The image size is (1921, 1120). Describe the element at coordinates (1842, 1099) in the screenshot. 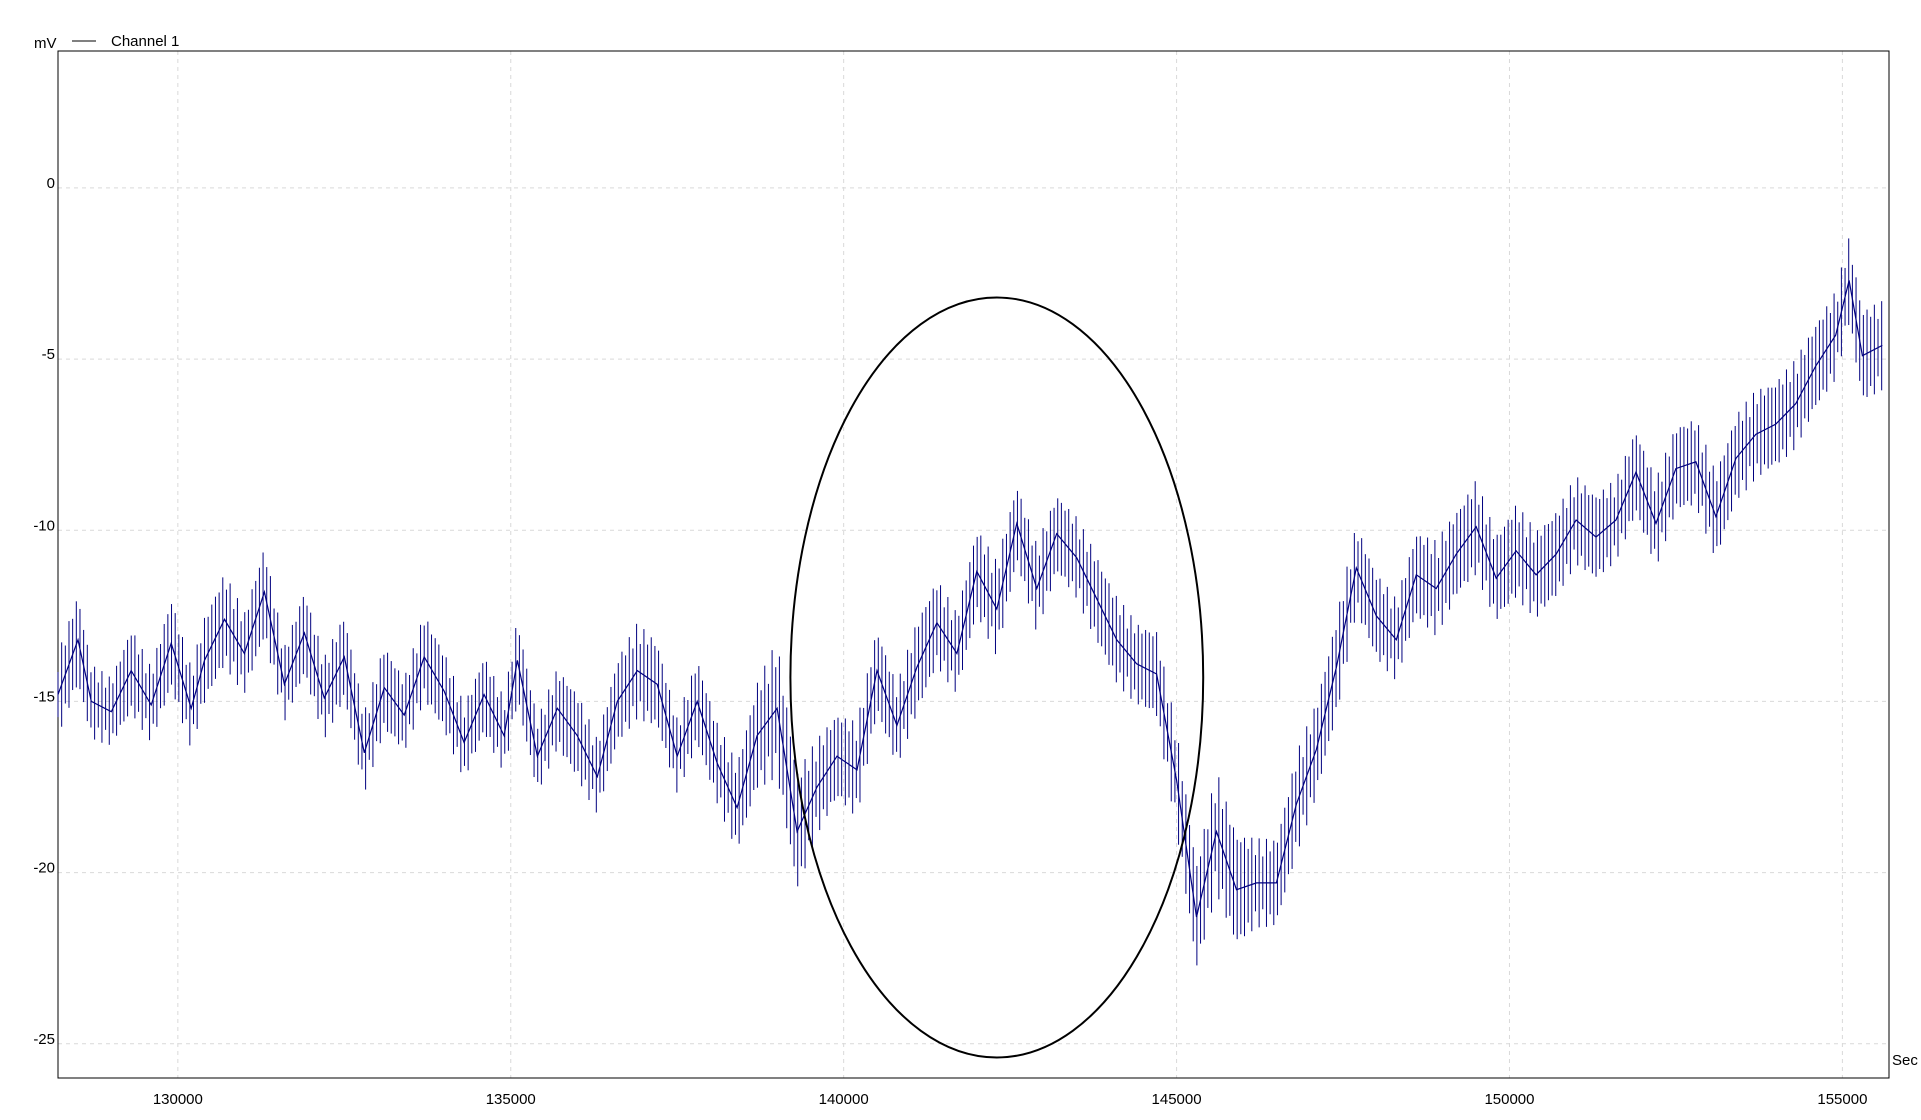

I see `x-tick-label: 155000` at that location.